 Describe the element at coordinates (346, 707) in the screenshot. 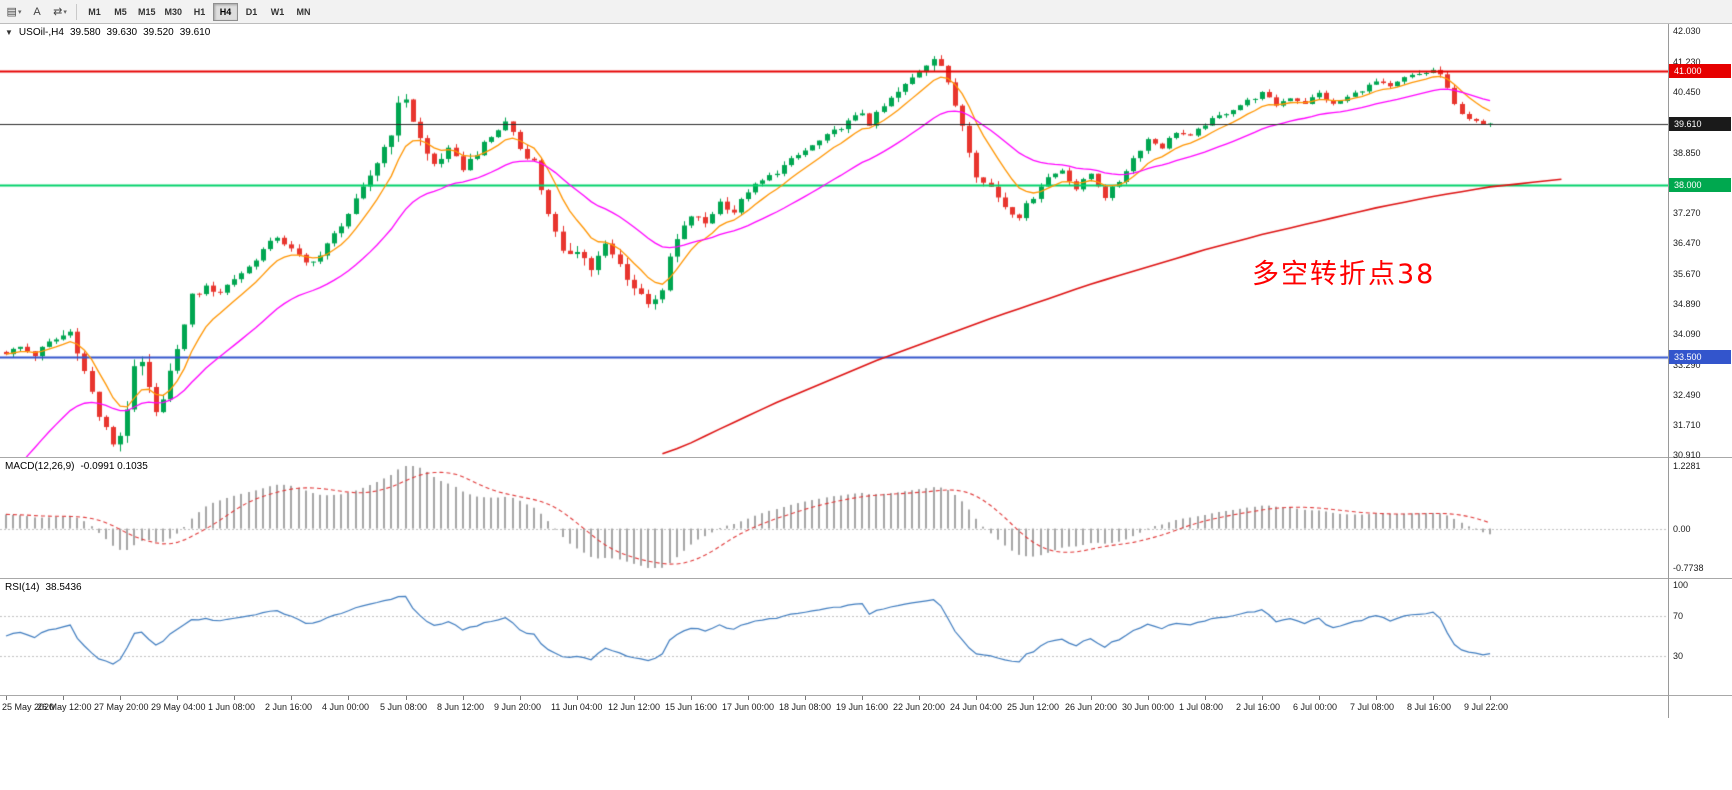

I see `time-axis-label: 4 Jun 00:00` at that location.